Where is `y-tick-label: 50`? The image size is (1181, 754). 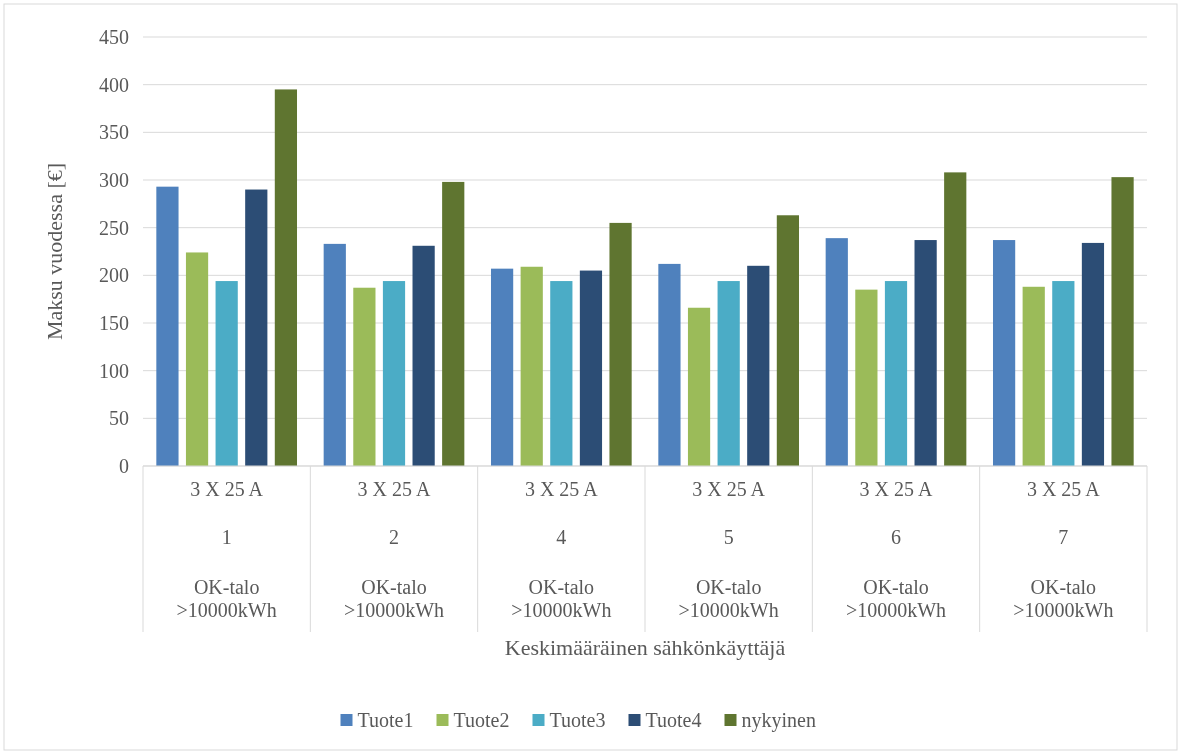
y-tick-label: 50 is located at coordinates (119, 418).